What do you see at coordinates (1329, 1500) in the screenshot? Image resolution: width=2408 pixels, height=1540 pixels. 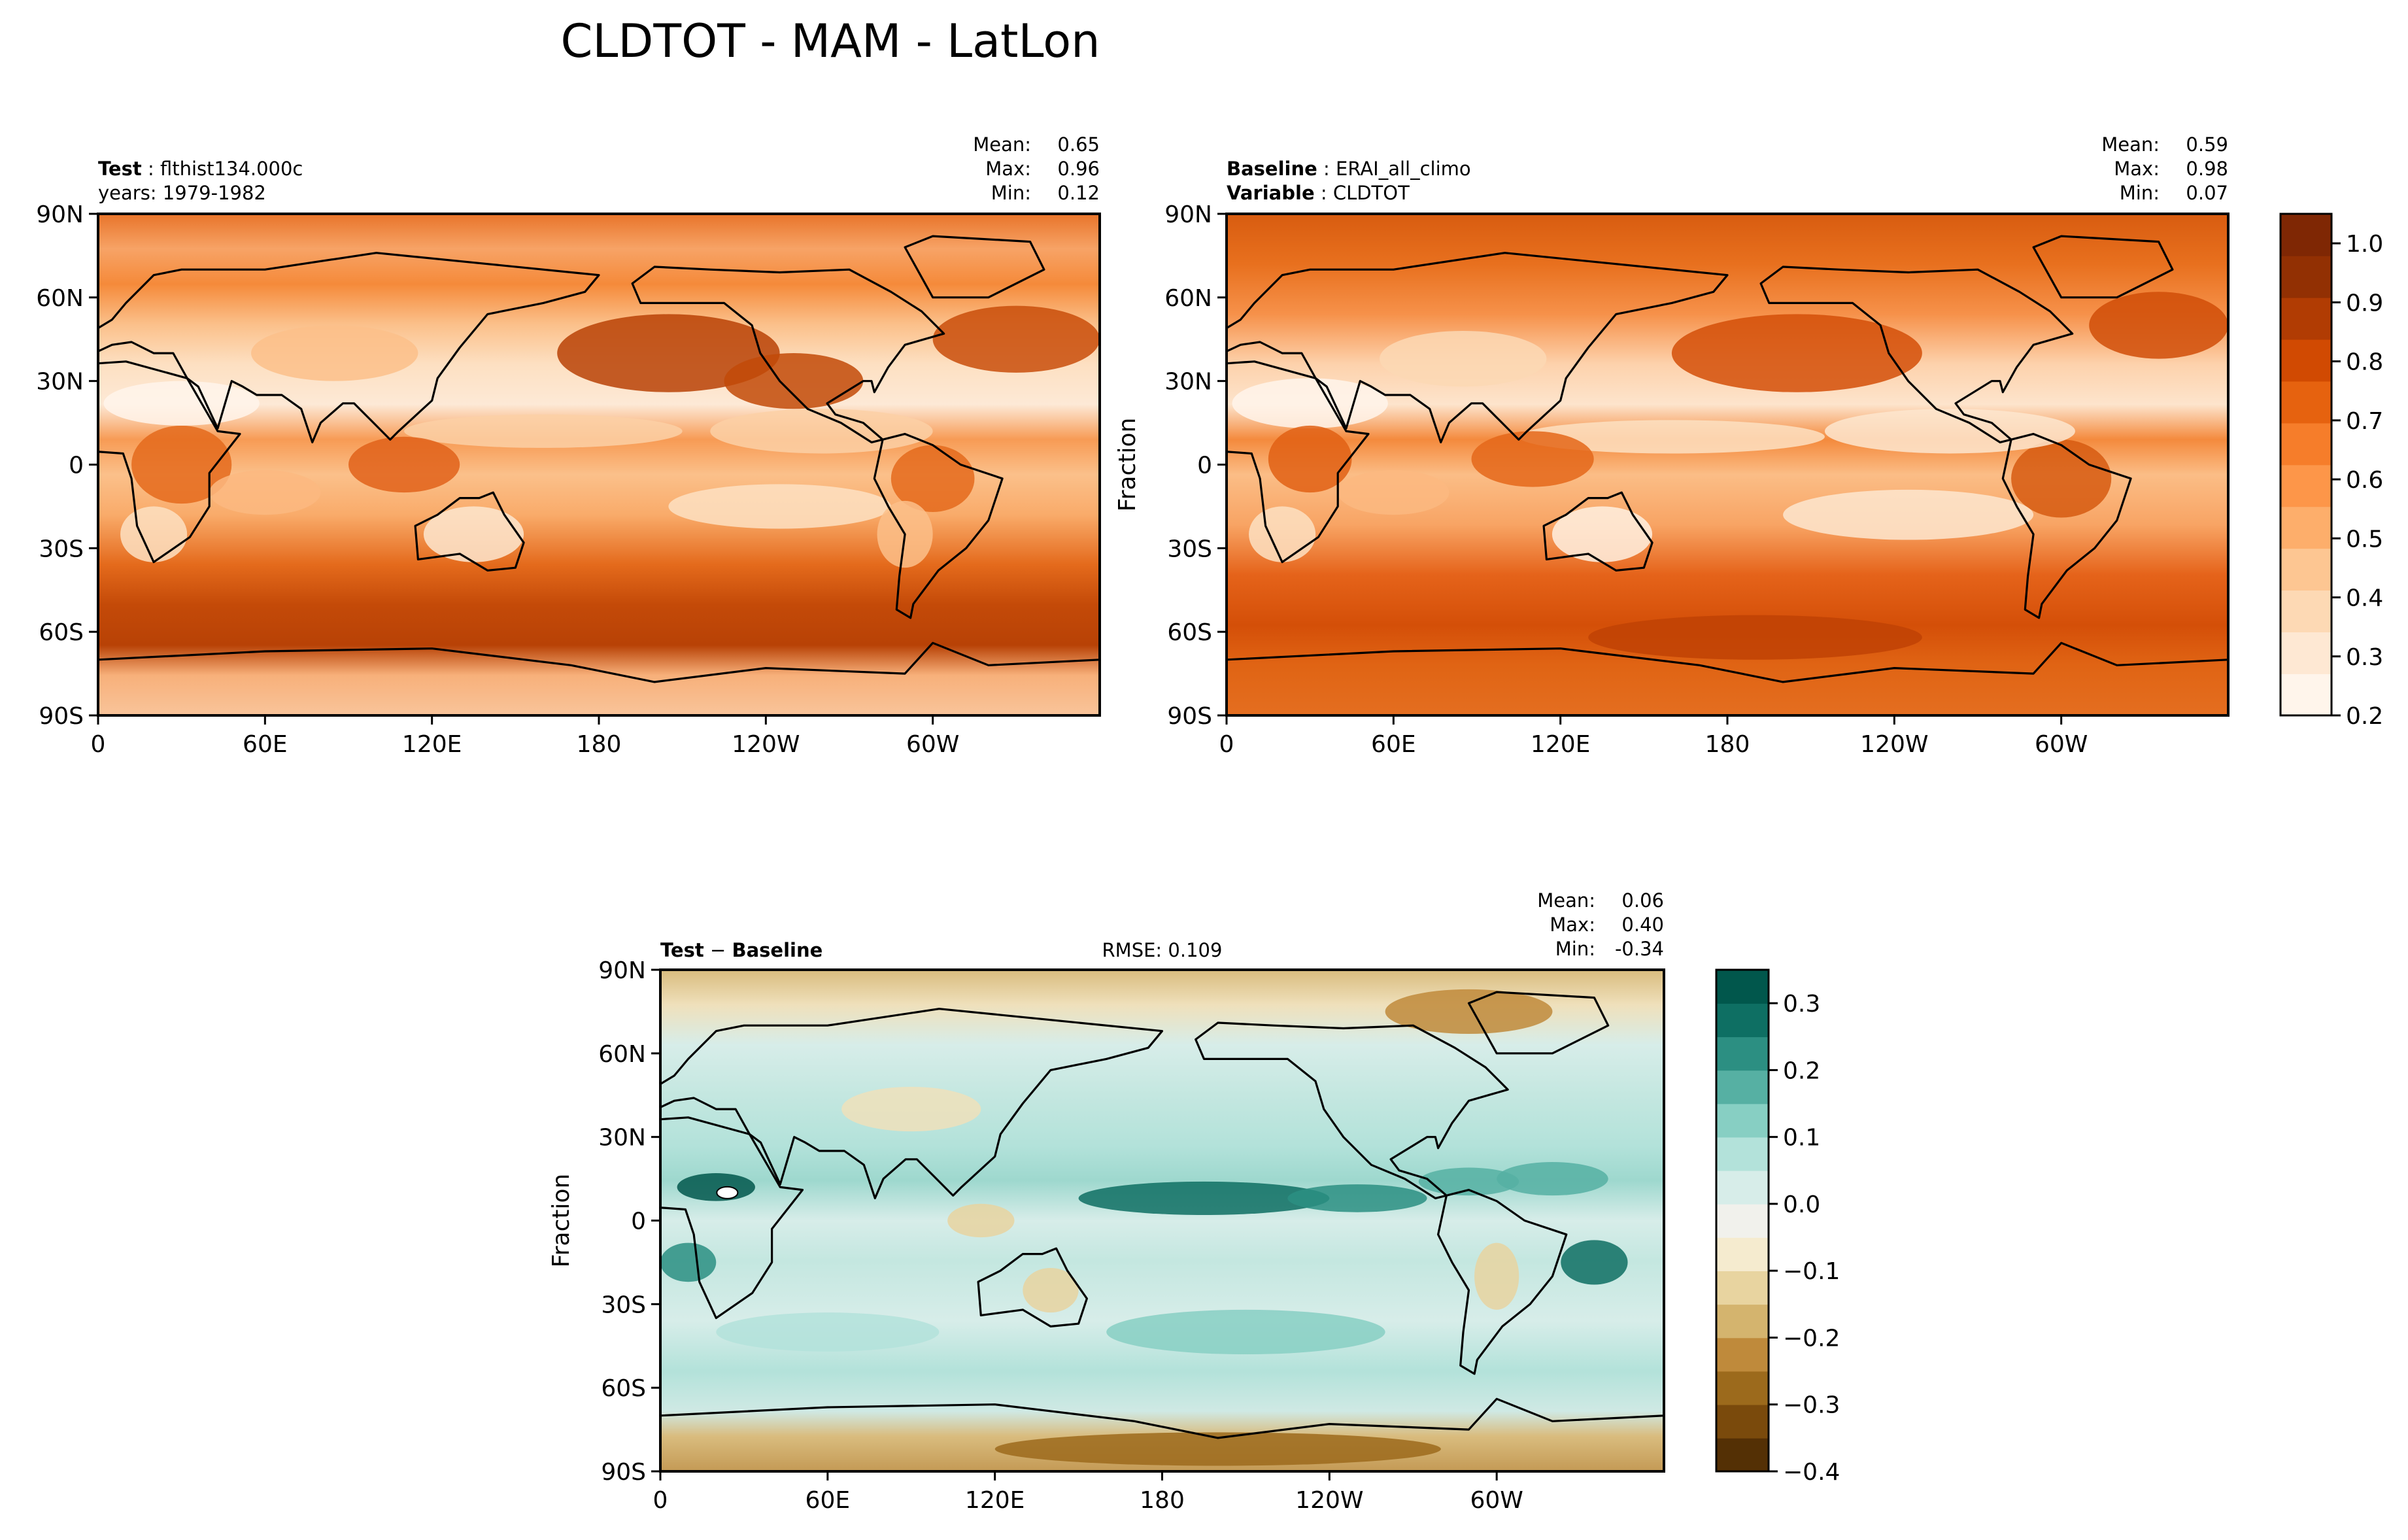 I see `x-tick-label: 120W` at bounding box center [1329, 1500].